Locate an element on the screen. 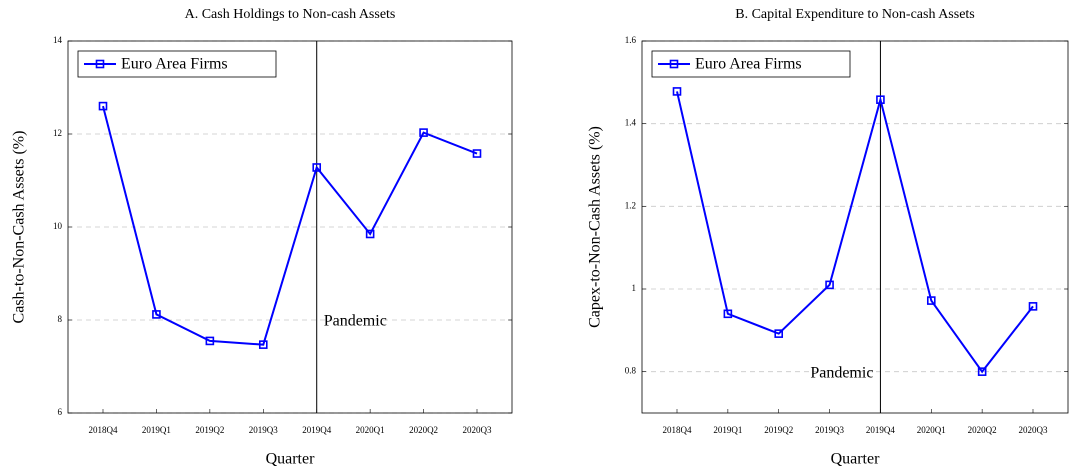  y-tick-label: 1 is located at coordinates (634, 288).